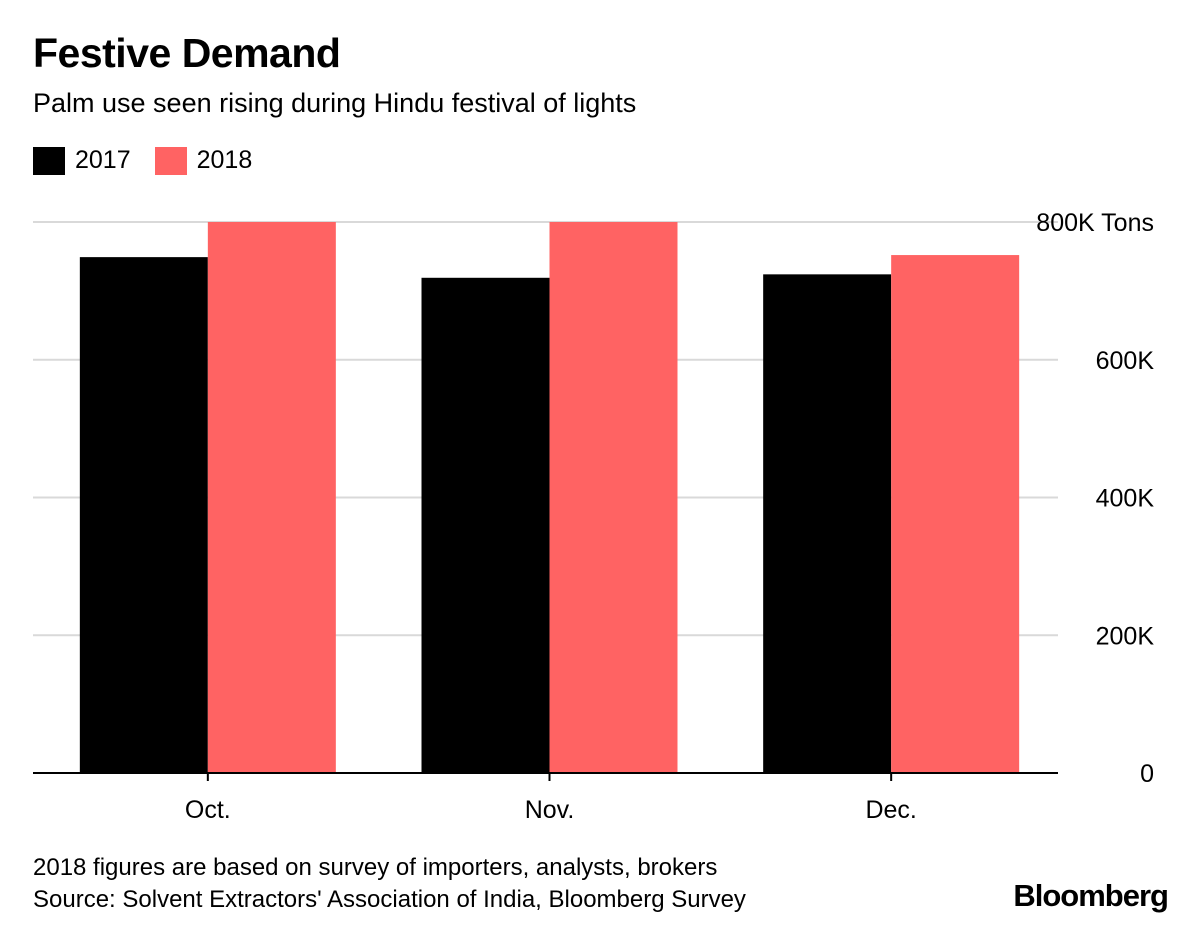 This screenshot has height=931, width=1200. I want to click on bar-2018-oct, so click(271, 497).